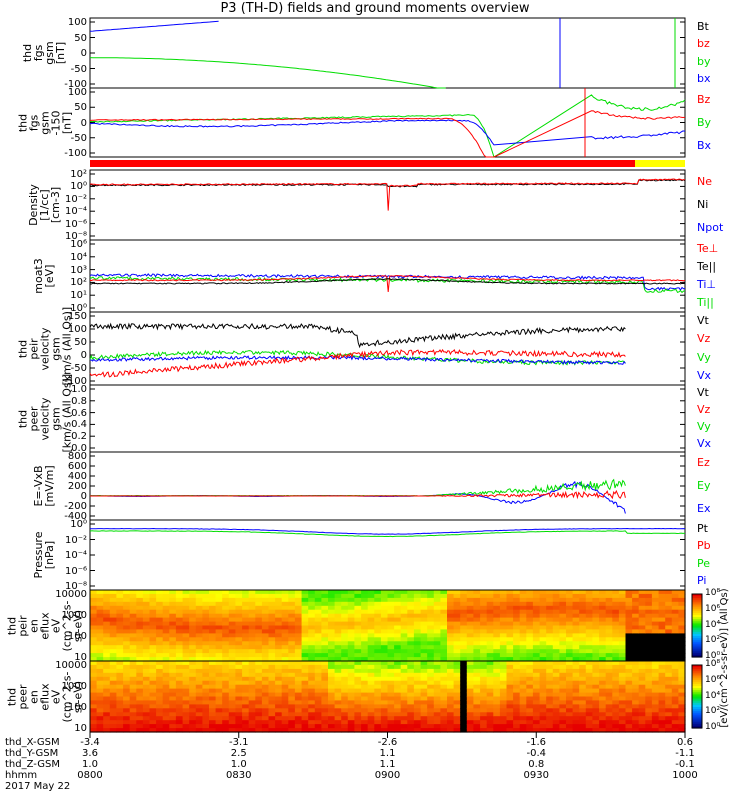 The height and width of the screenshot is (800, 750). Describe the element at coordinates (704, 339) in the screenshot. I see `legend-Vz: Vz` at that location.